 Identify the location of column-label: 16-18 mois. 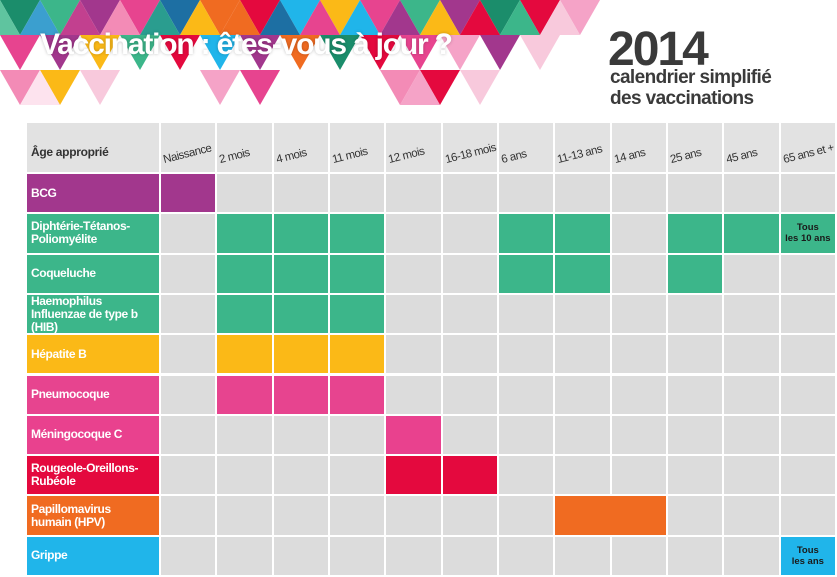
(470, 153).